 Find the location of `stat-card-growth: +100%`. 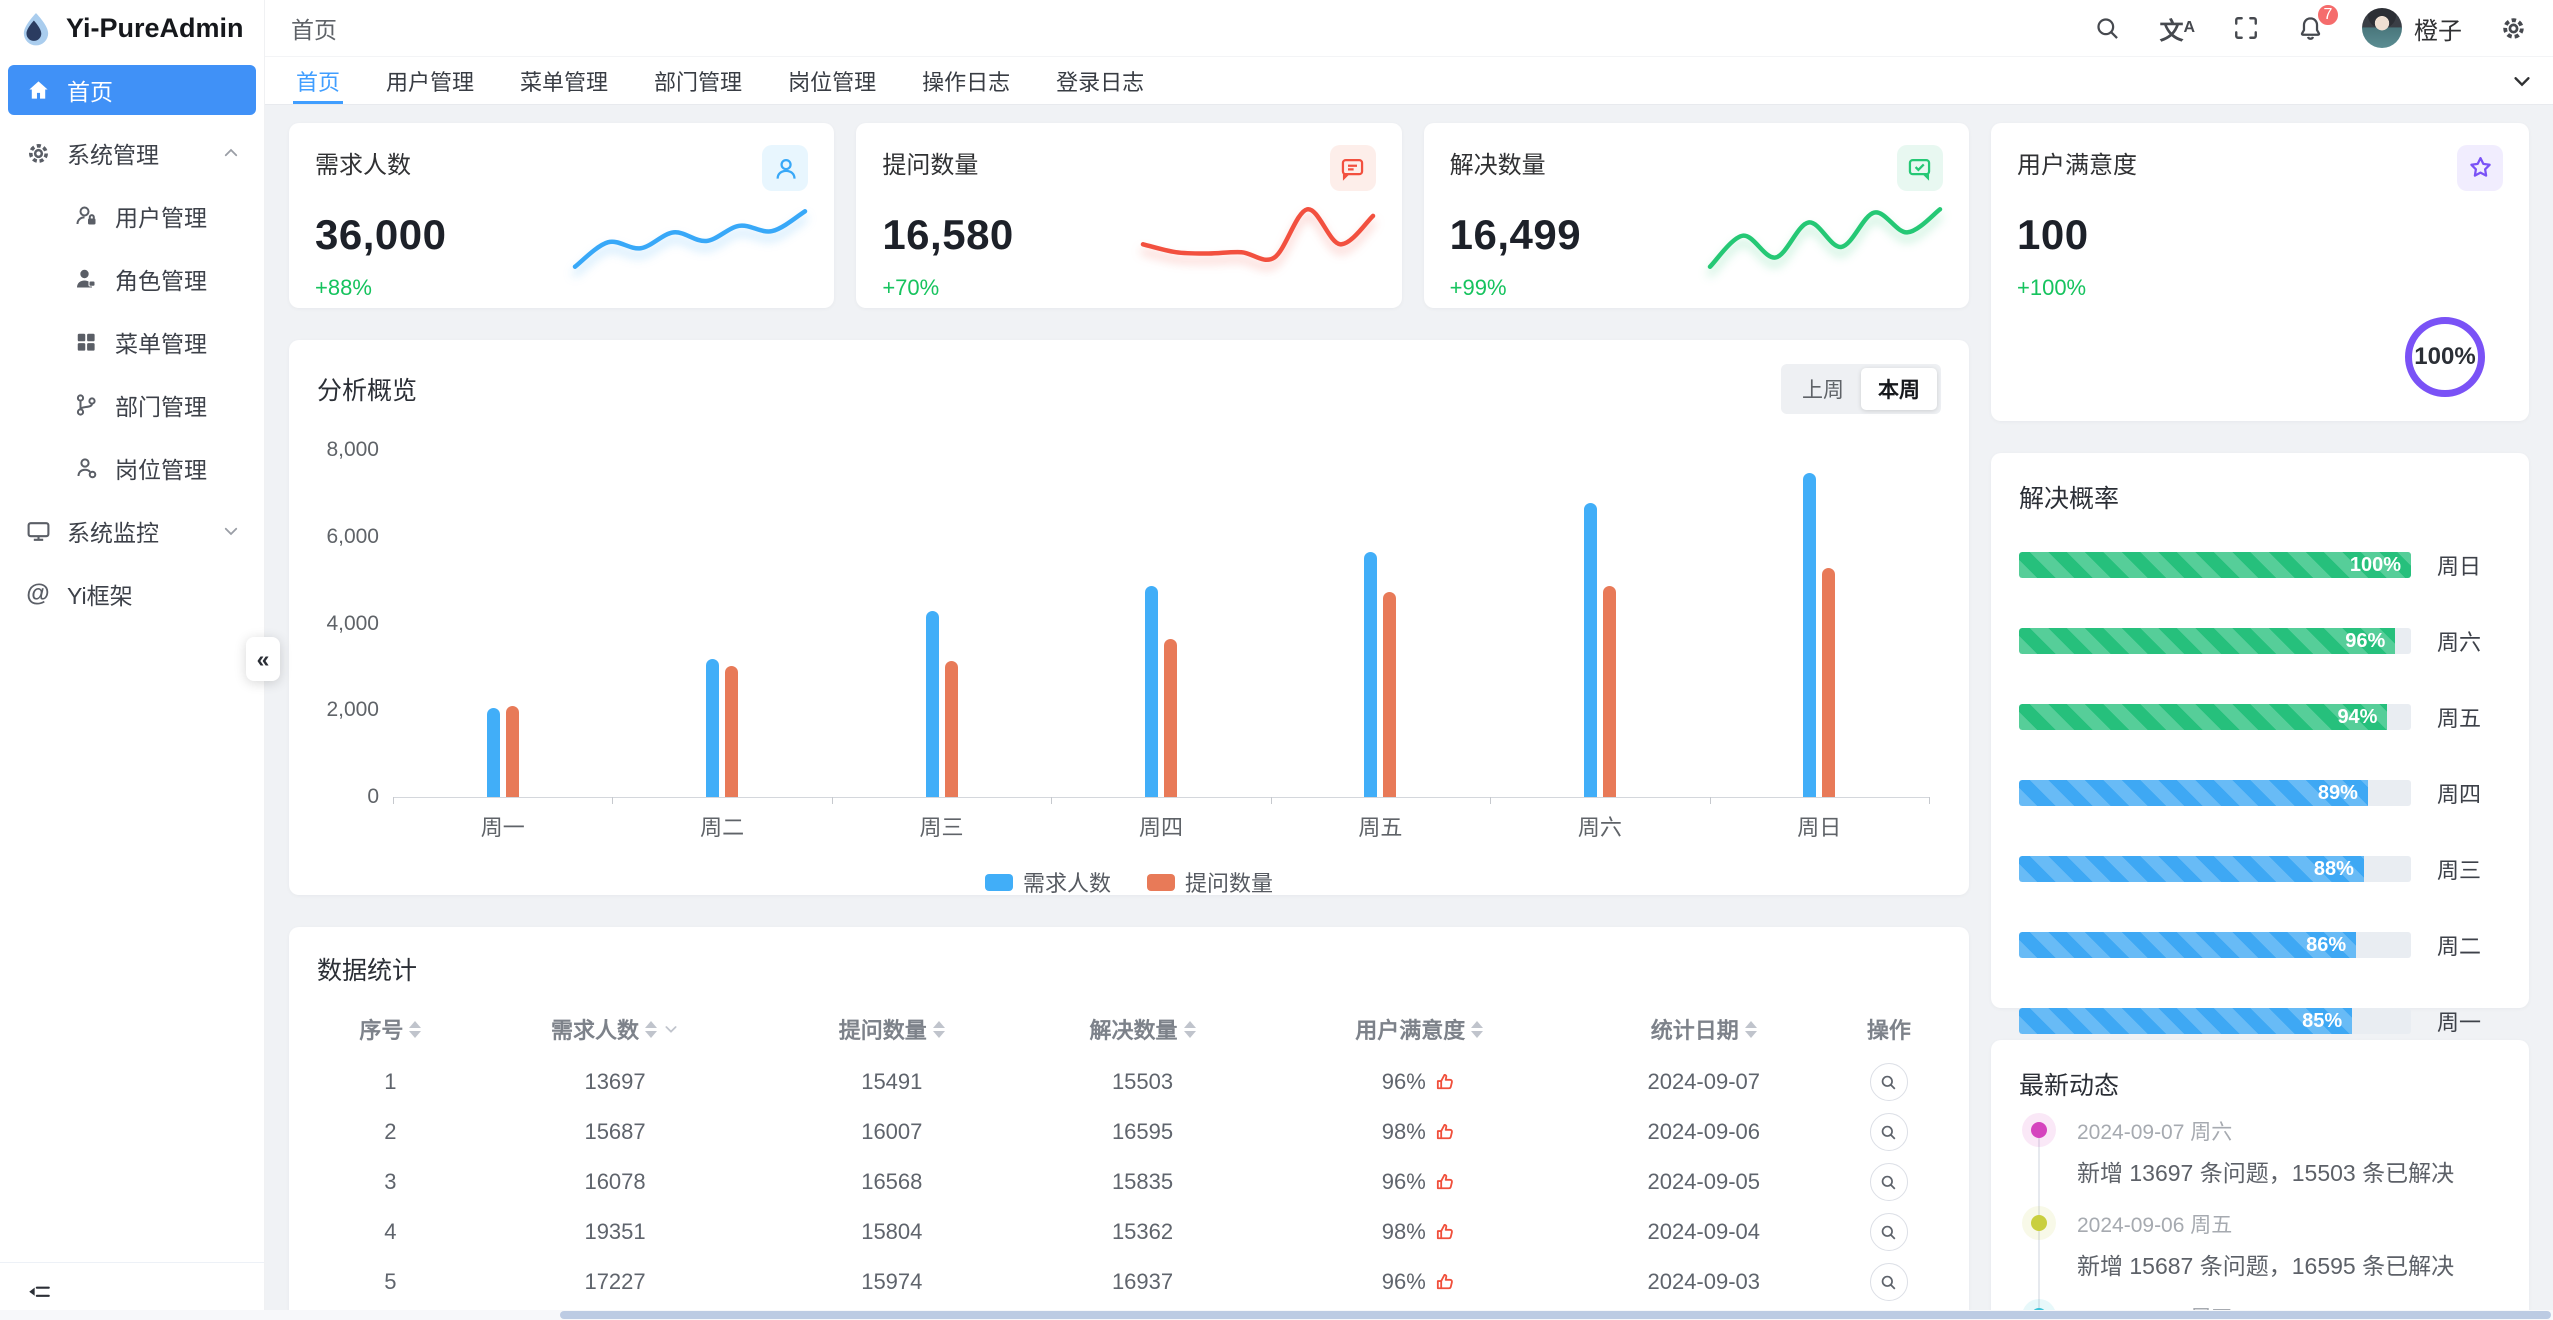

stat-card-growth: +100% is located at coordinates (2052, 287).